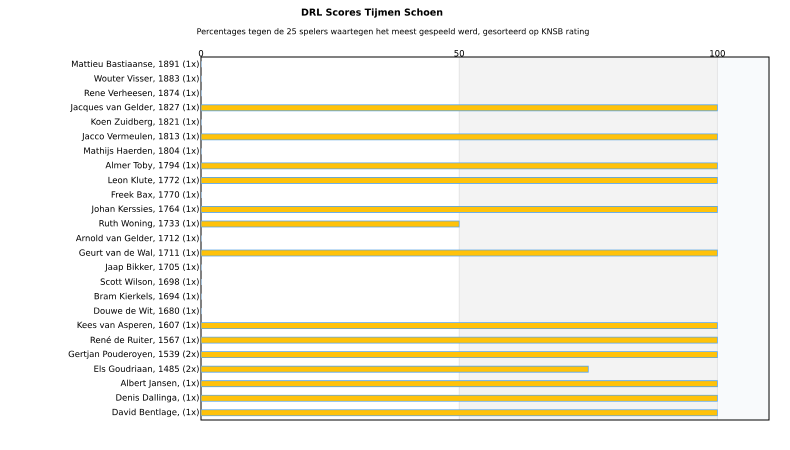  What do you see at coordinates (155, 412) in the screenshot?
I see `y-tick-label: David Bentlage, (1x)` at bounding box center [155, 412].